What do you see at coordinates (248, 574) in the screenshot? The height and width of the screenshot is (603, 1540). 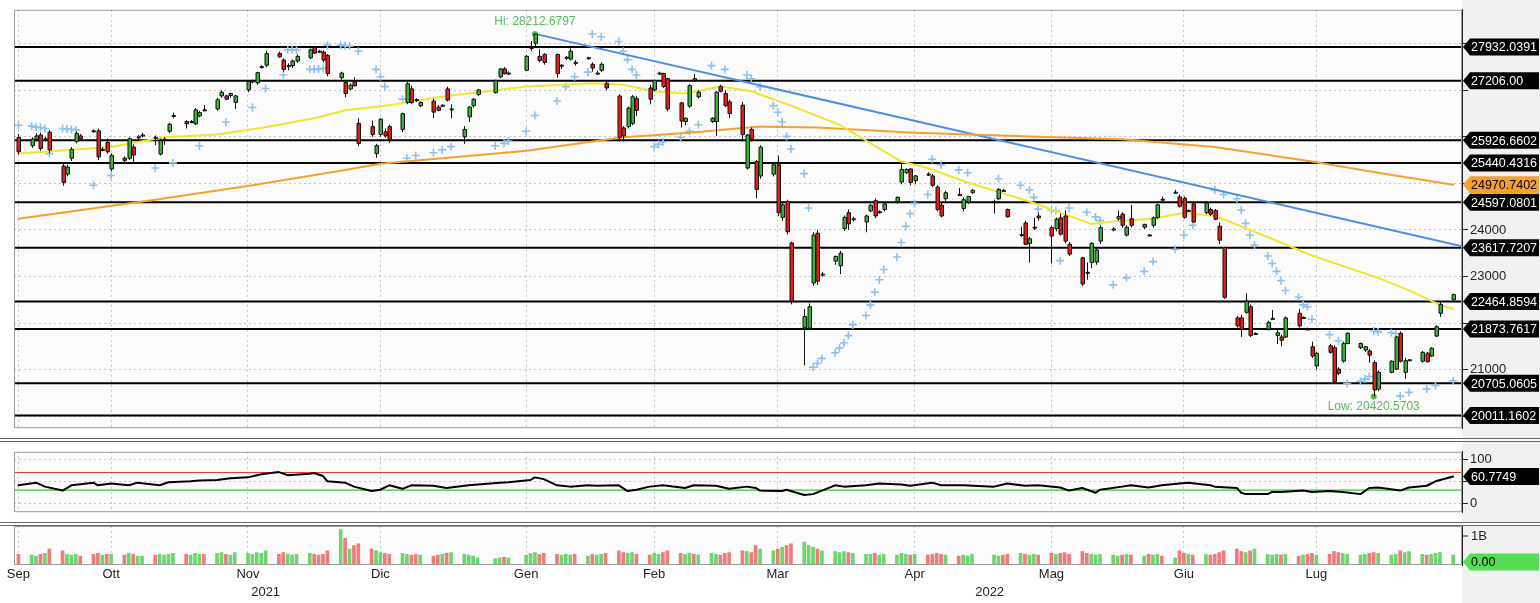 I see `x-tick-label: Nov` at bounding box center [248, 574].